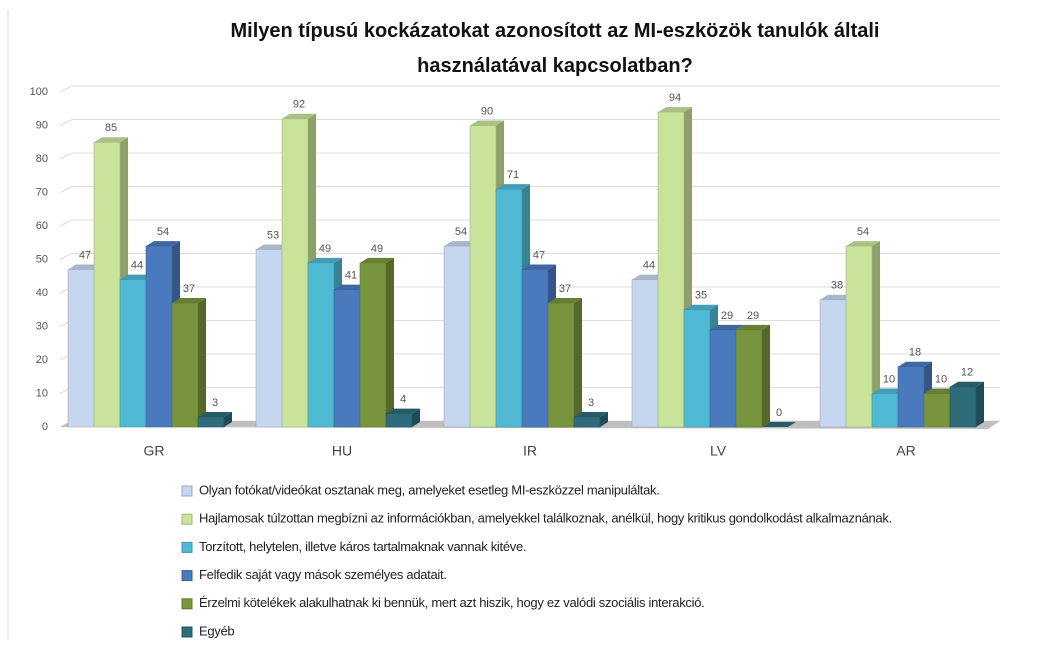  Describe the element at coordinates (45, 427) in the screenshot. I see `y-tick-label: 0` at that location.